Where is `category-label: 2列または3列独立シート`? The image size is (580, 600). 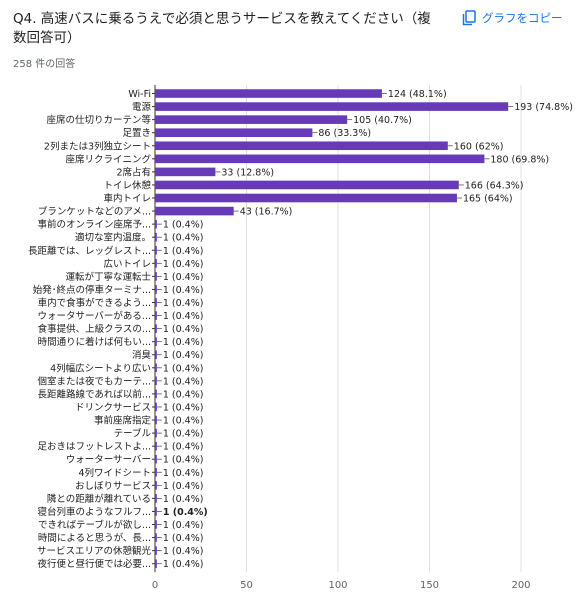 category-label: 2列または3列独立シート is located at coordinates (97, 146).